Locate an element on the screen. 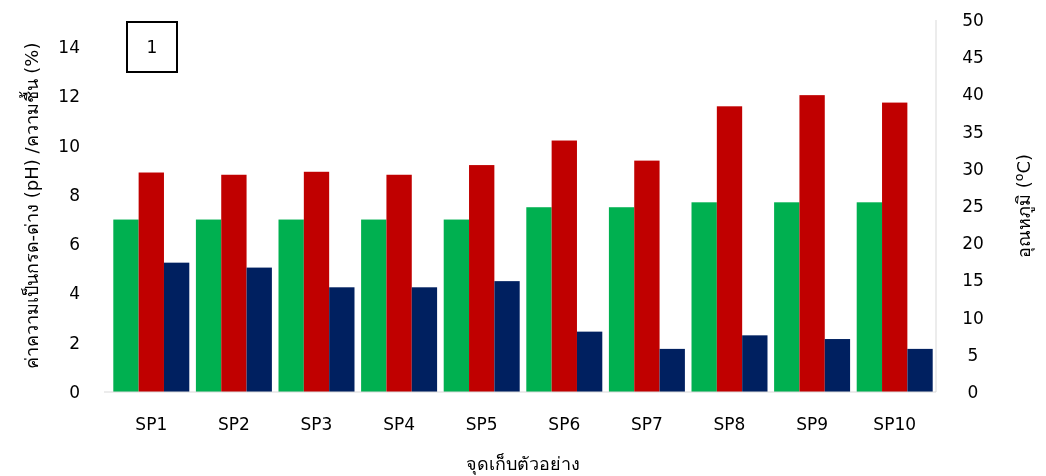  y-tick-label: 0 is located at coordinates (74, 392).